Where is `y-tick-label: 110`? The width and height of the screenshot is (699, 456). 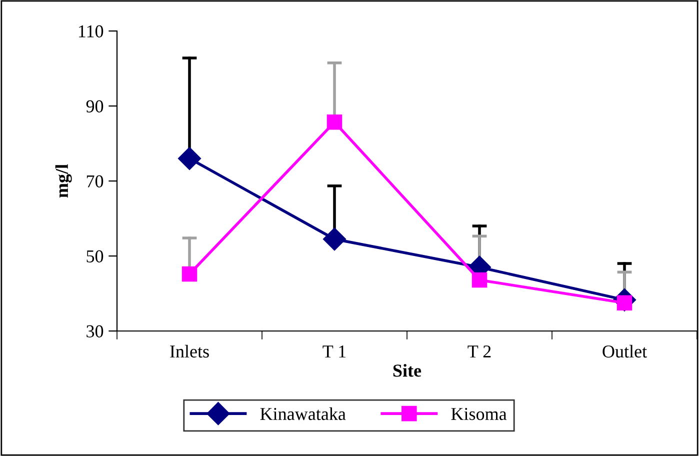
y-tick-label: 110 is located at coordinates (91, 31).